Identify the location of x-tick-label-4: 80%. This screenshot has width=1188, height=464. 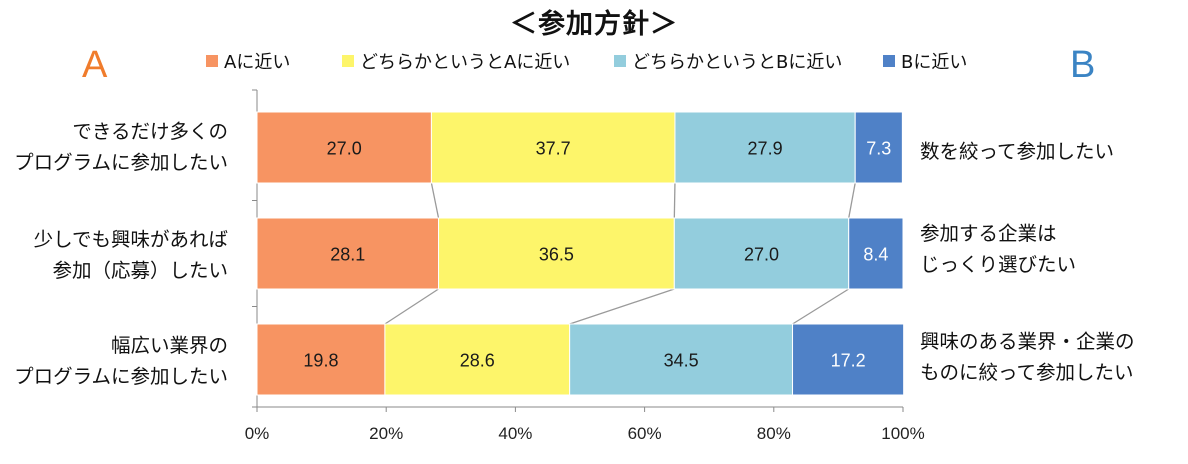
(774, 433).